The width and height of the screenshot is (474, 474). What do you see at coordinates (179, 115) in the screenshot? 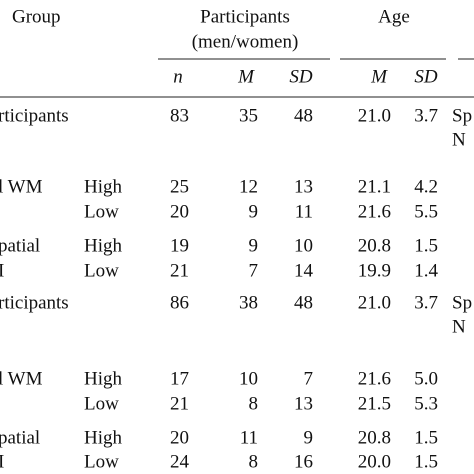
I see `cell: 83` at bounding box center [179, 115].